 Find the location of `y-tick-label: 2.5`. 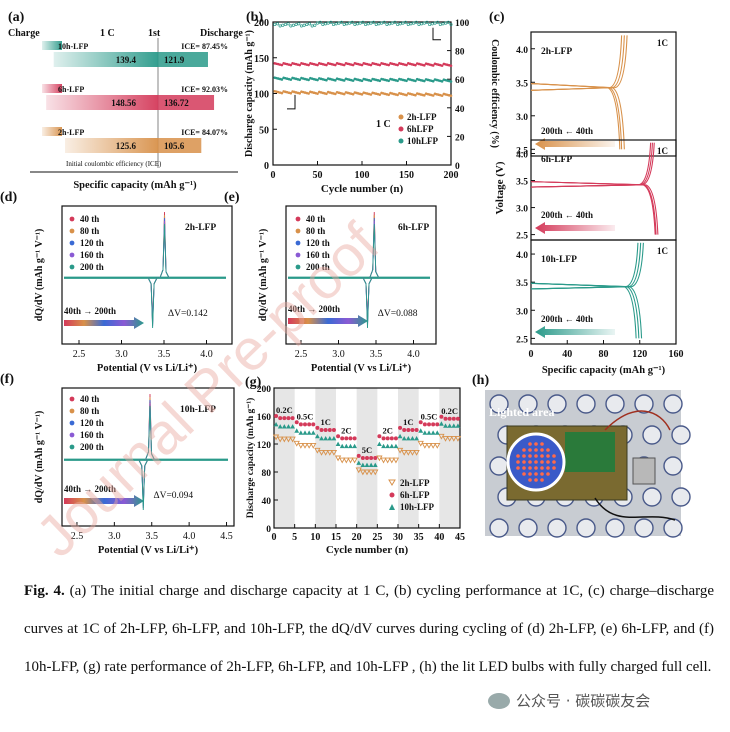

y-tick-label: 2.5 is located at coordinates (522, 340).